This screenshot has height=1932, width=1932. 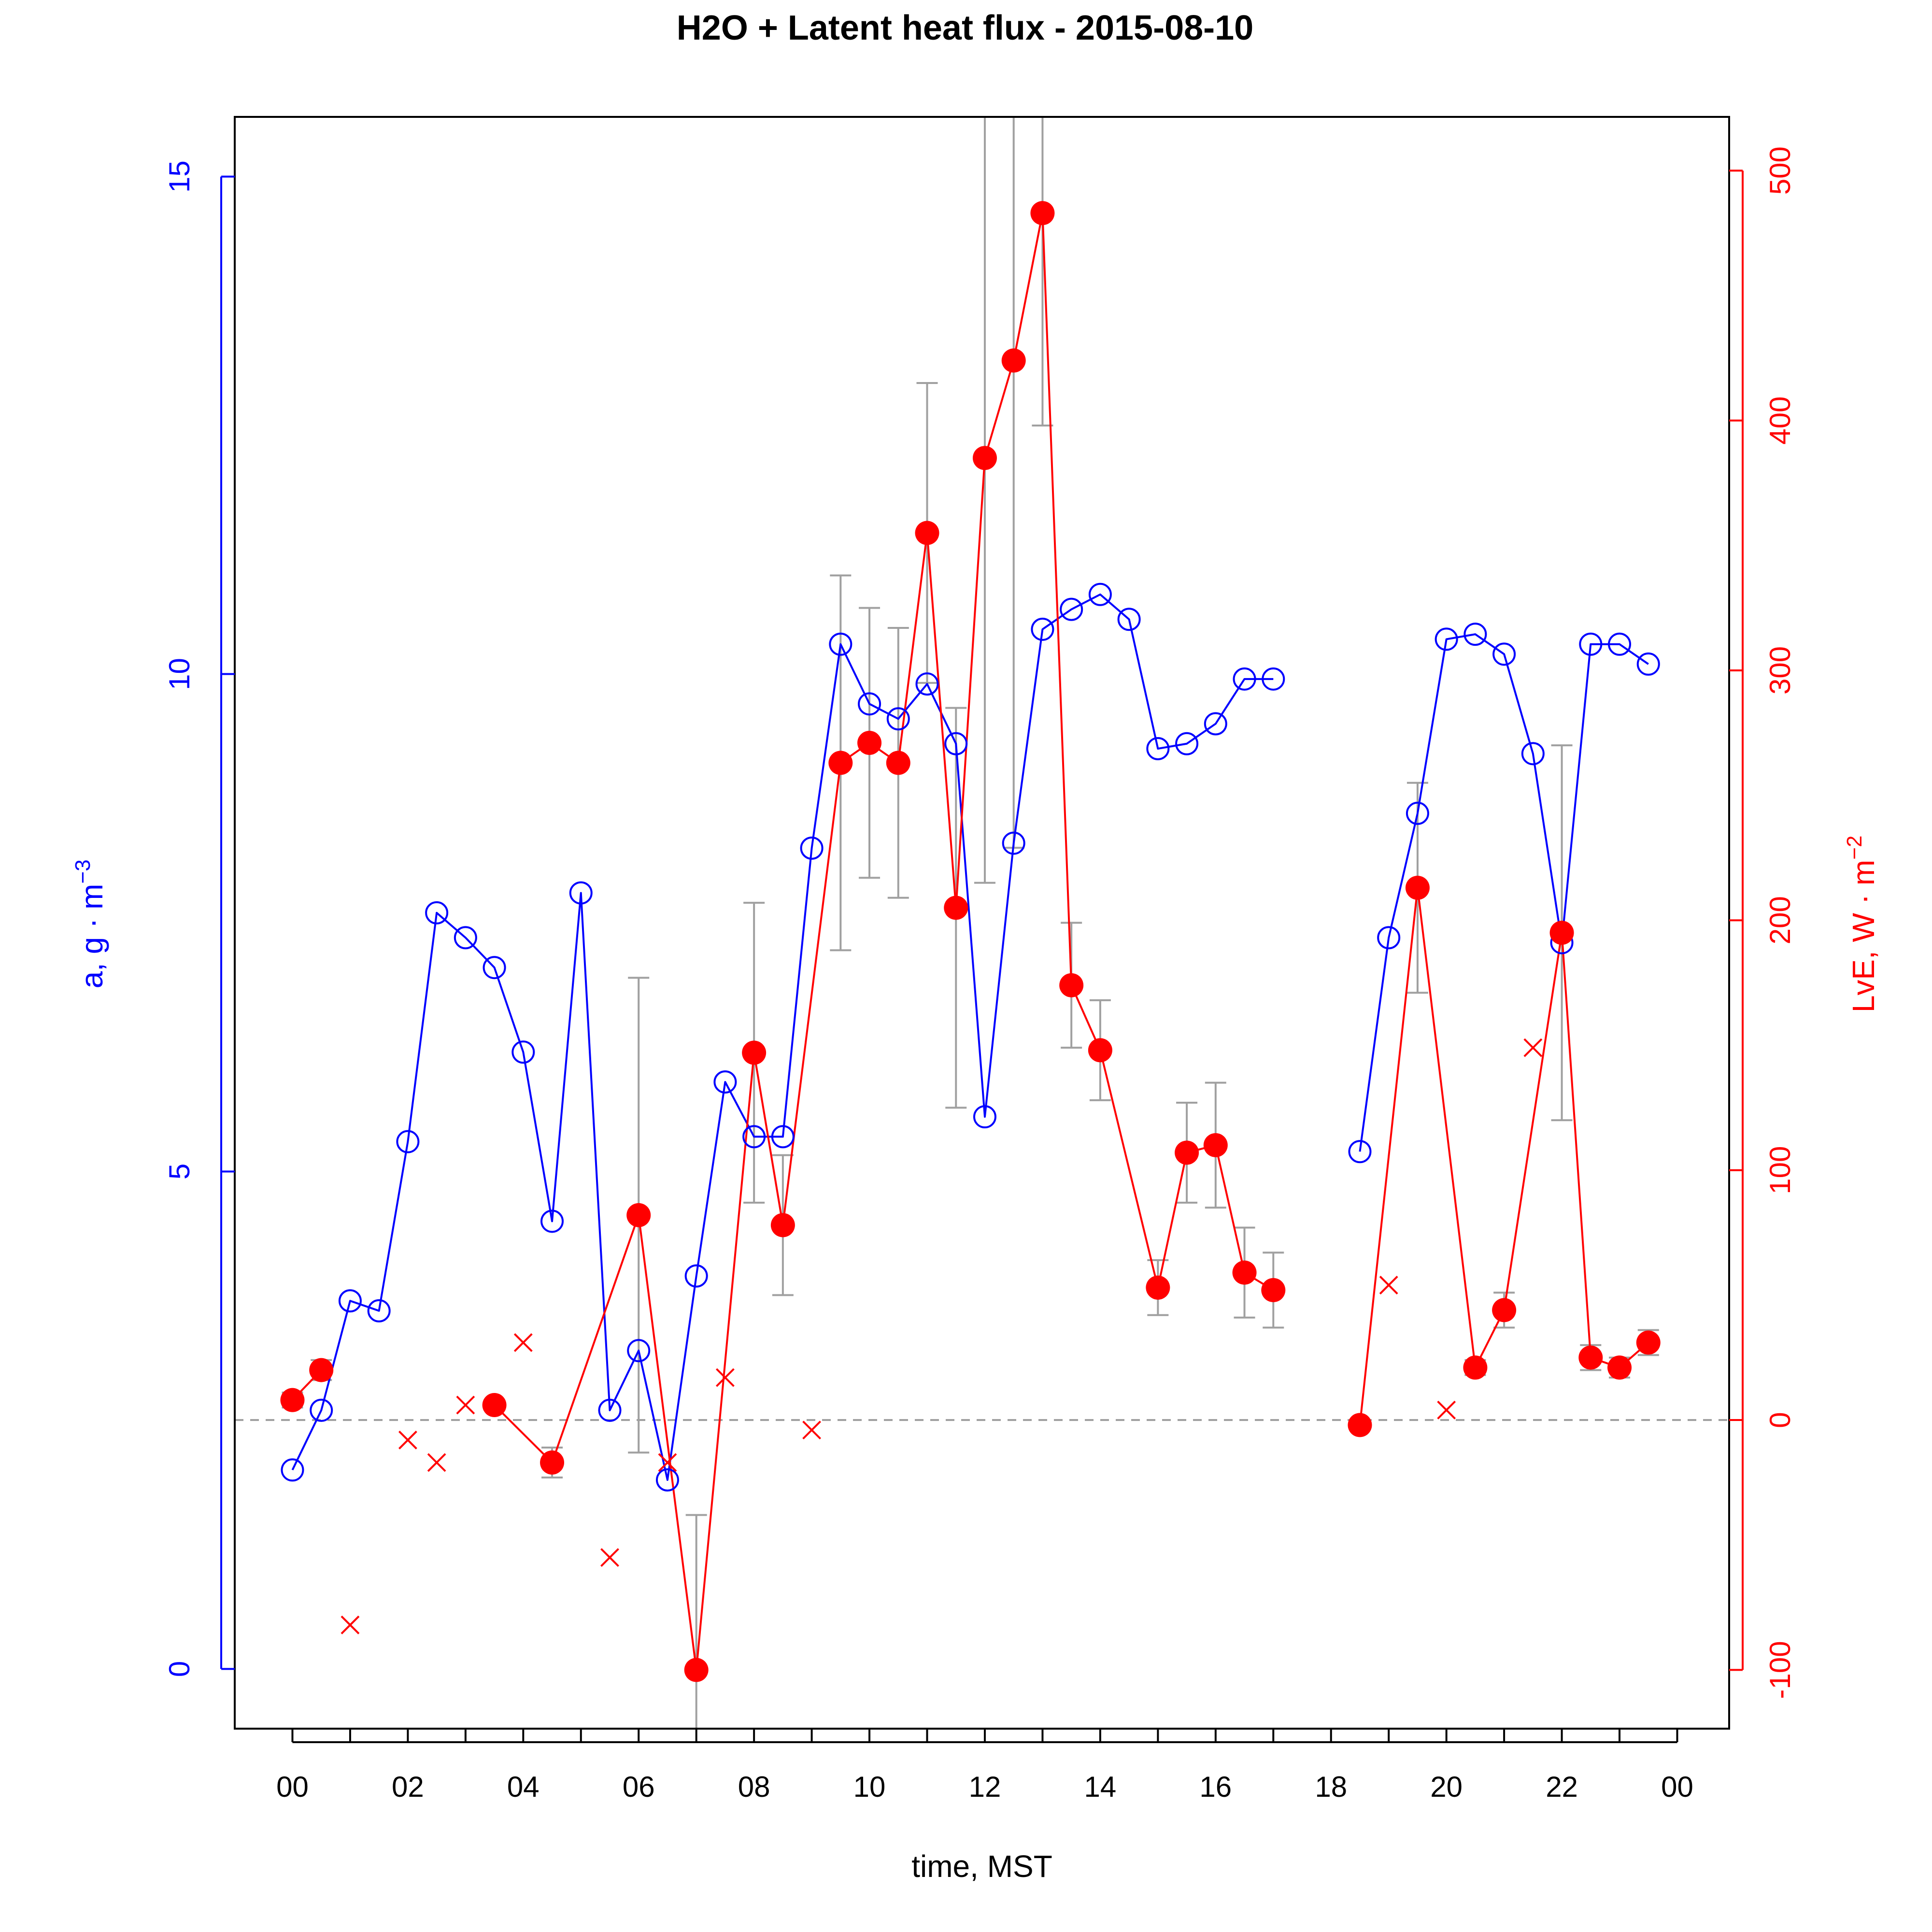 What do you see at coordinates (1562, 1787) in the screenshot?
I see `x-tick-label: 22` at bounding box center [1562, 1787].